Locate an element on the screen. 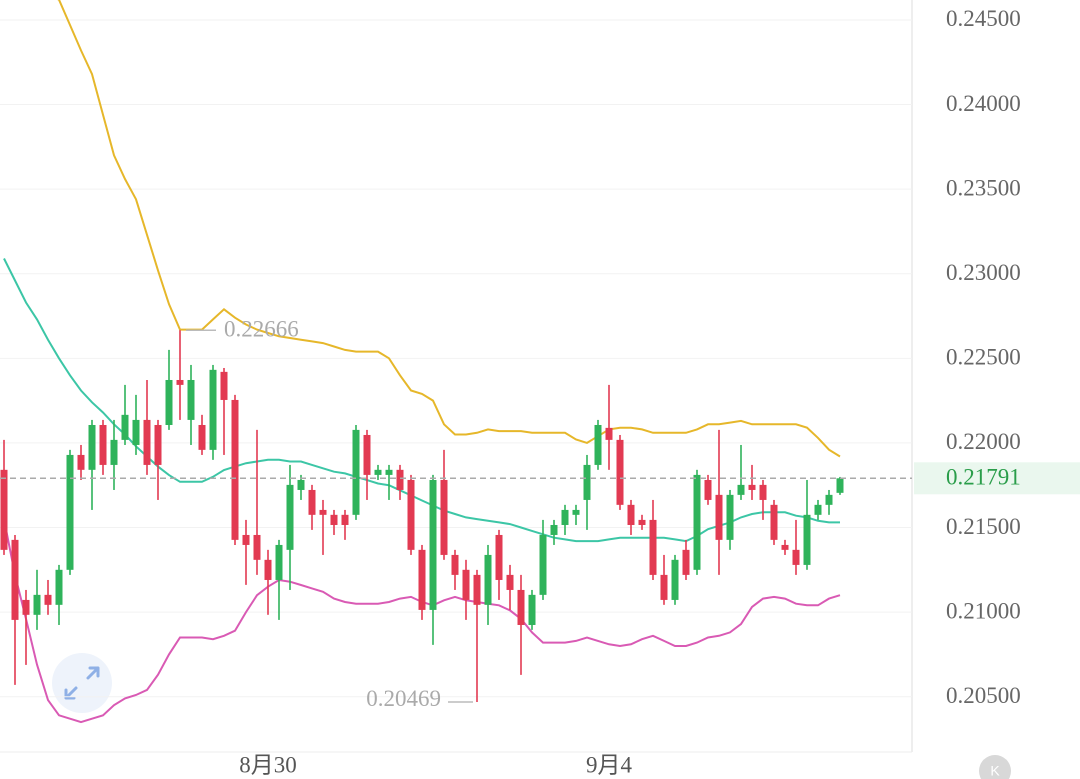 Image resolution: width=1080 pixels, height=779 pixels. logo-bg is located at coordinates (995, 767).